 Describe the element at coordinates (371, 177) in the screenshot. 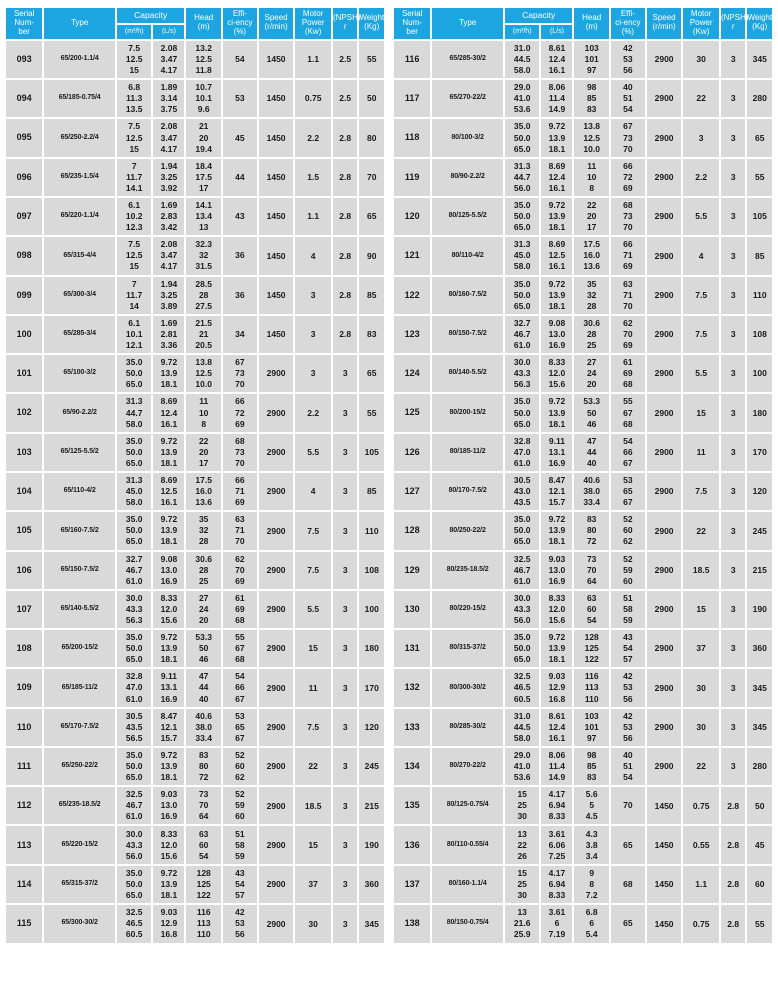

I see `cell-weight: 70` at that location.